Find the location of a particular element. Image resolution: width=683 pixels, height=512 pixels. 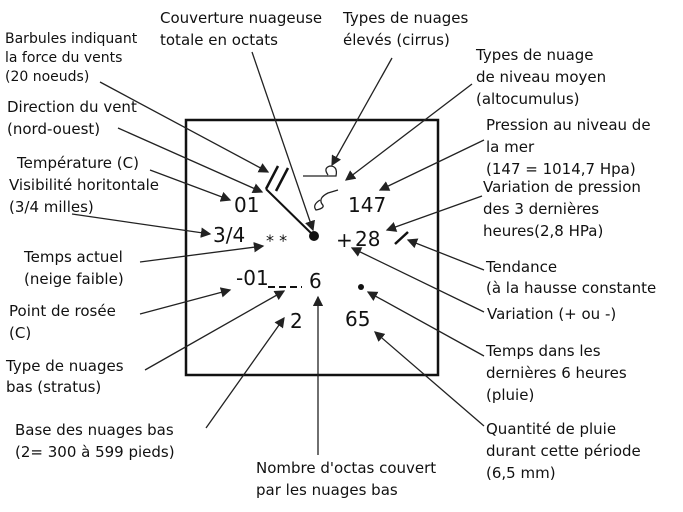

svg-text: Temps dans les is located at coordinates (543, 351).